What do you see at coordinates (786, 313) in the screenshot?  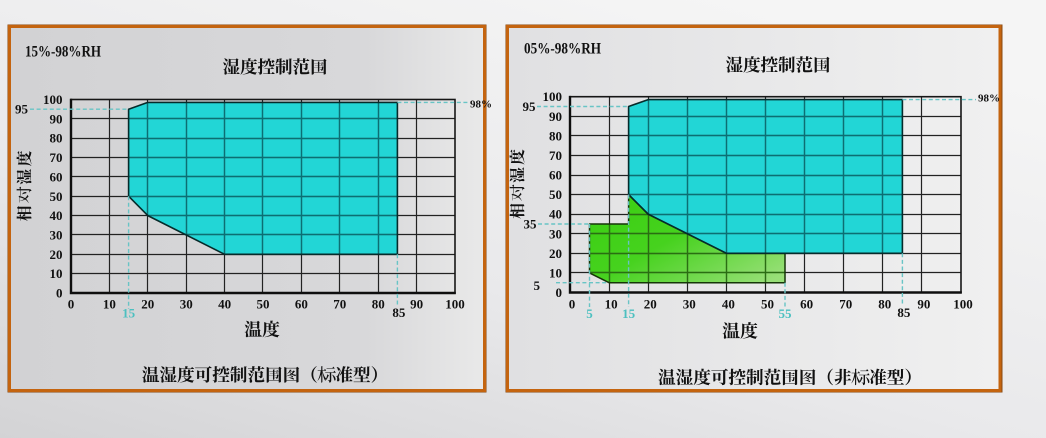 I see `svg-text: 55` at bounding box center [786, 313].